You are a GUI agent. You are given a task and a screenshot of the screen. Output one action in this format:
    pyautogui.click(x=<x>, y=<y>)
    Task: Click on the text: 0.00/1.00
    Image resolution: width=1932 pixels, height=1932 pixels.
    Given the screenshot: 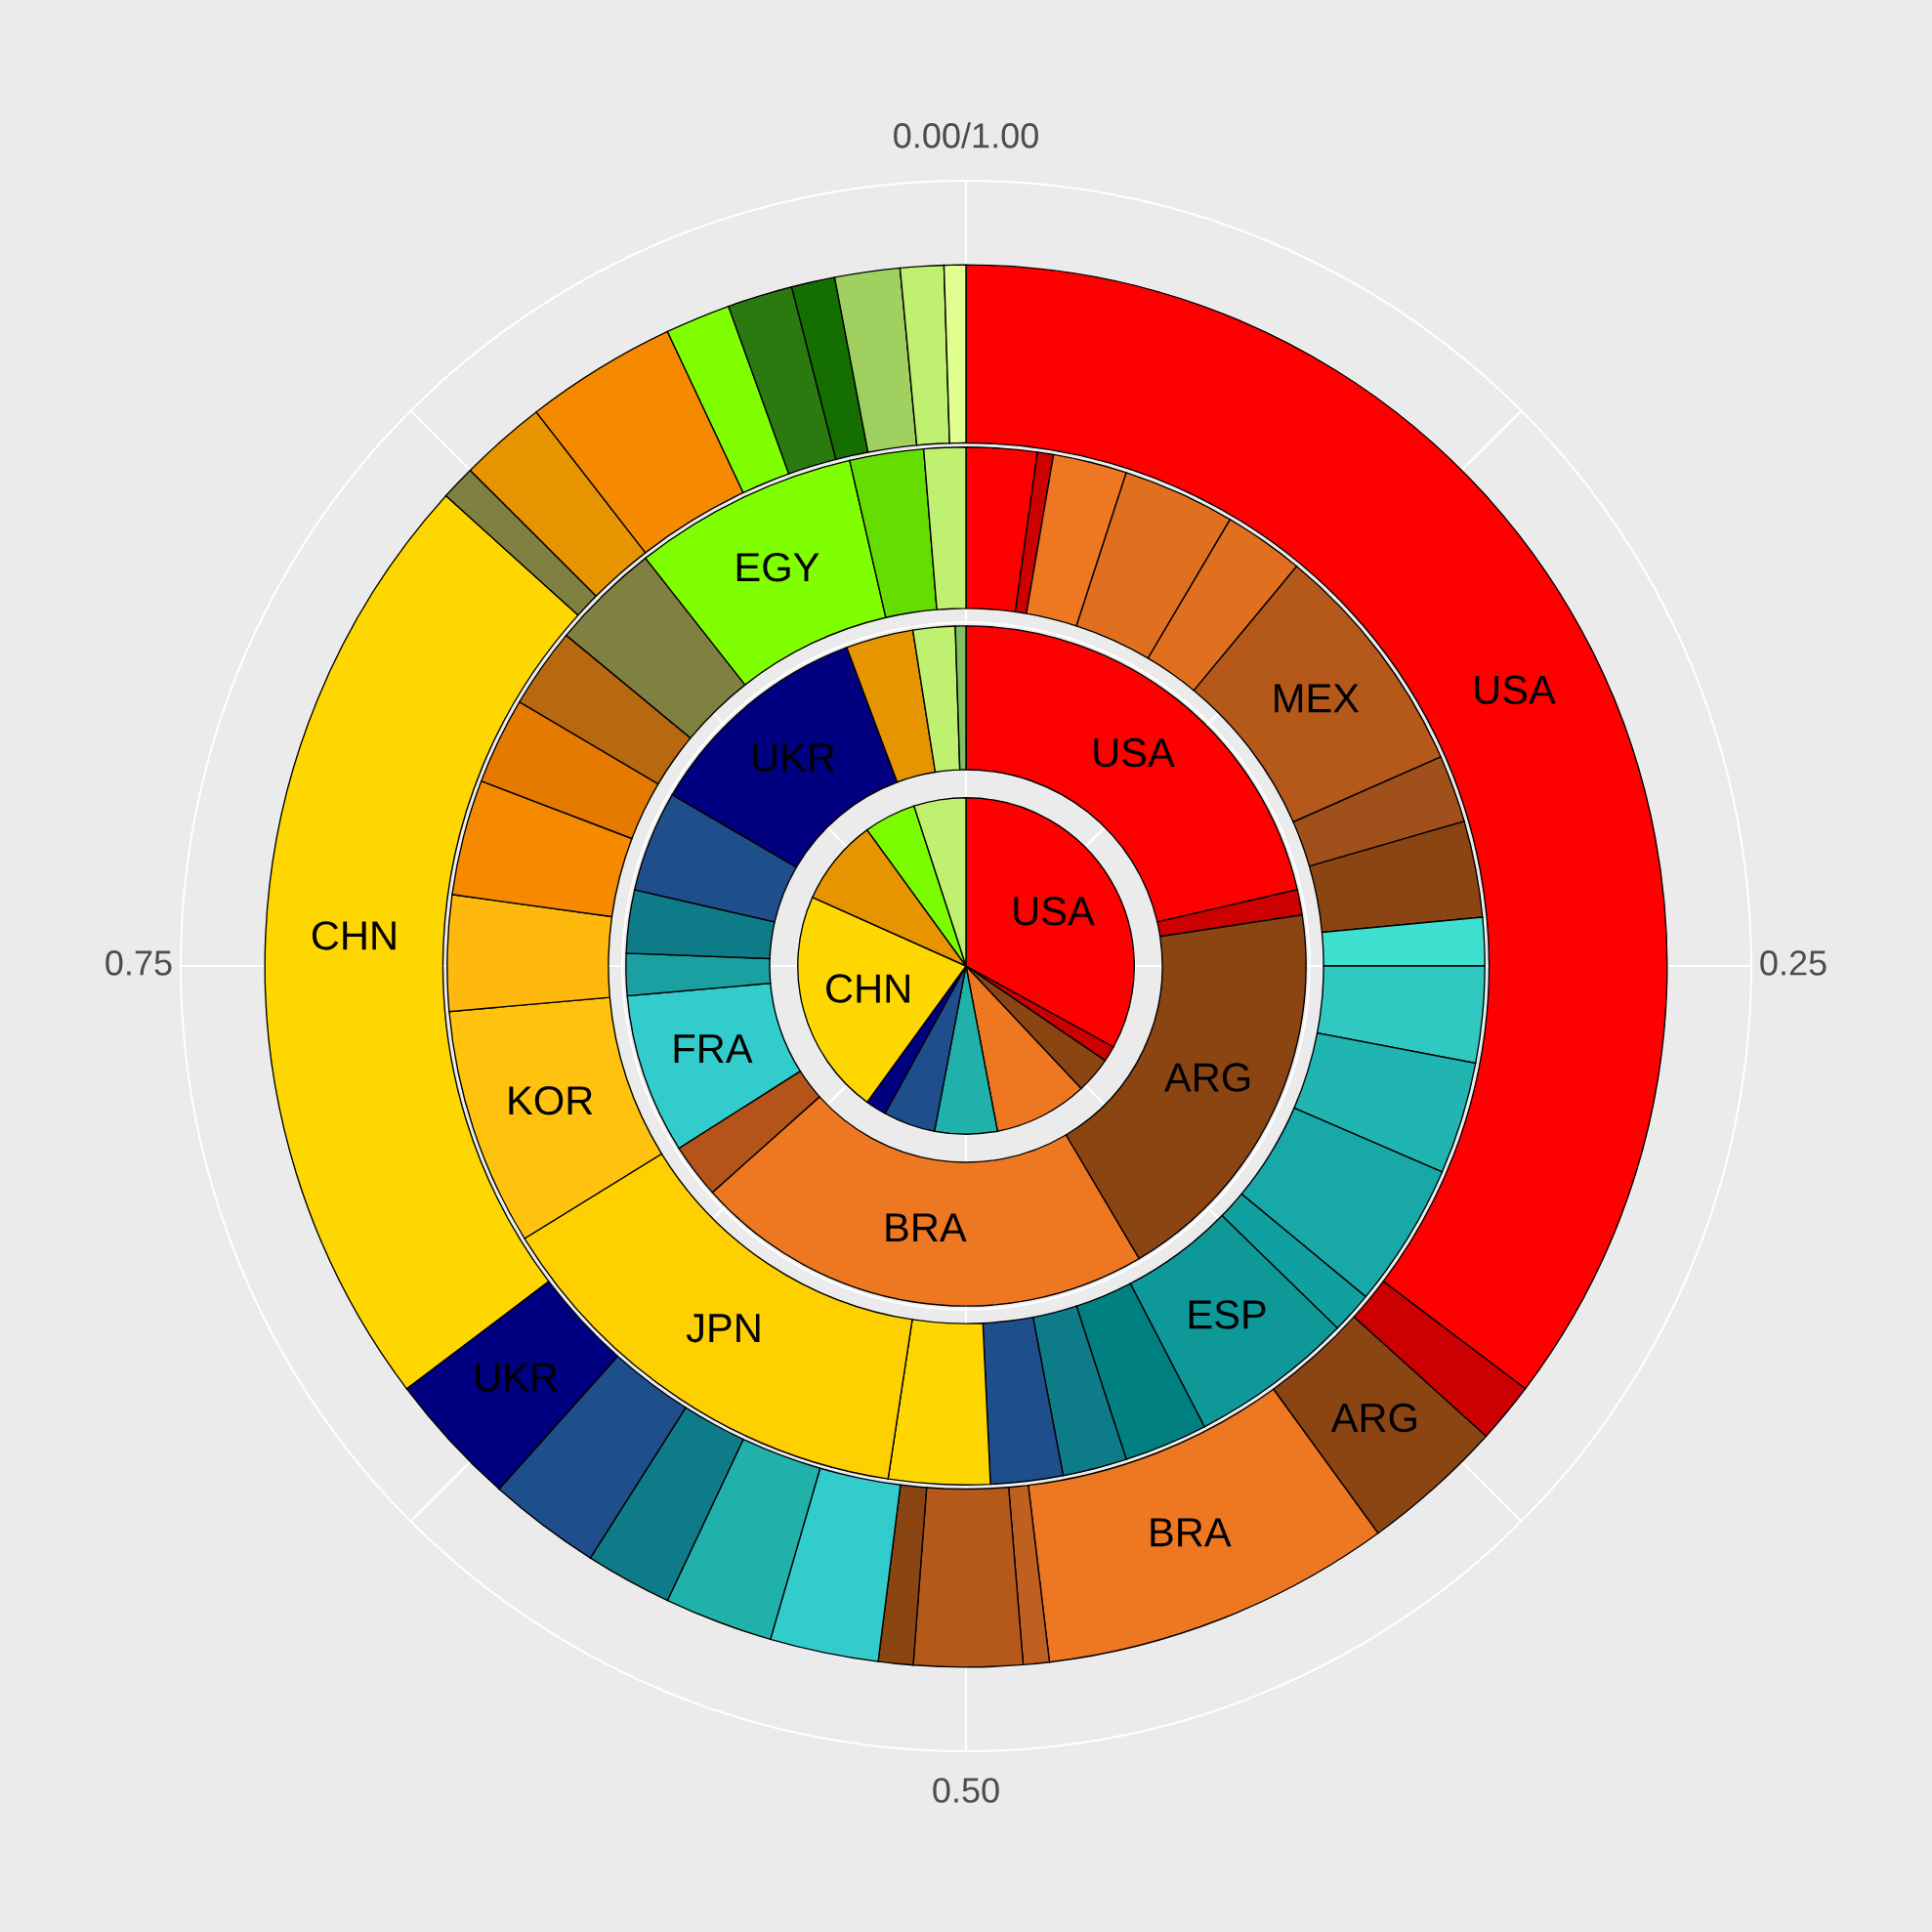 What is the action you would take?
    pyautogui.click(x=966, y=135)
    